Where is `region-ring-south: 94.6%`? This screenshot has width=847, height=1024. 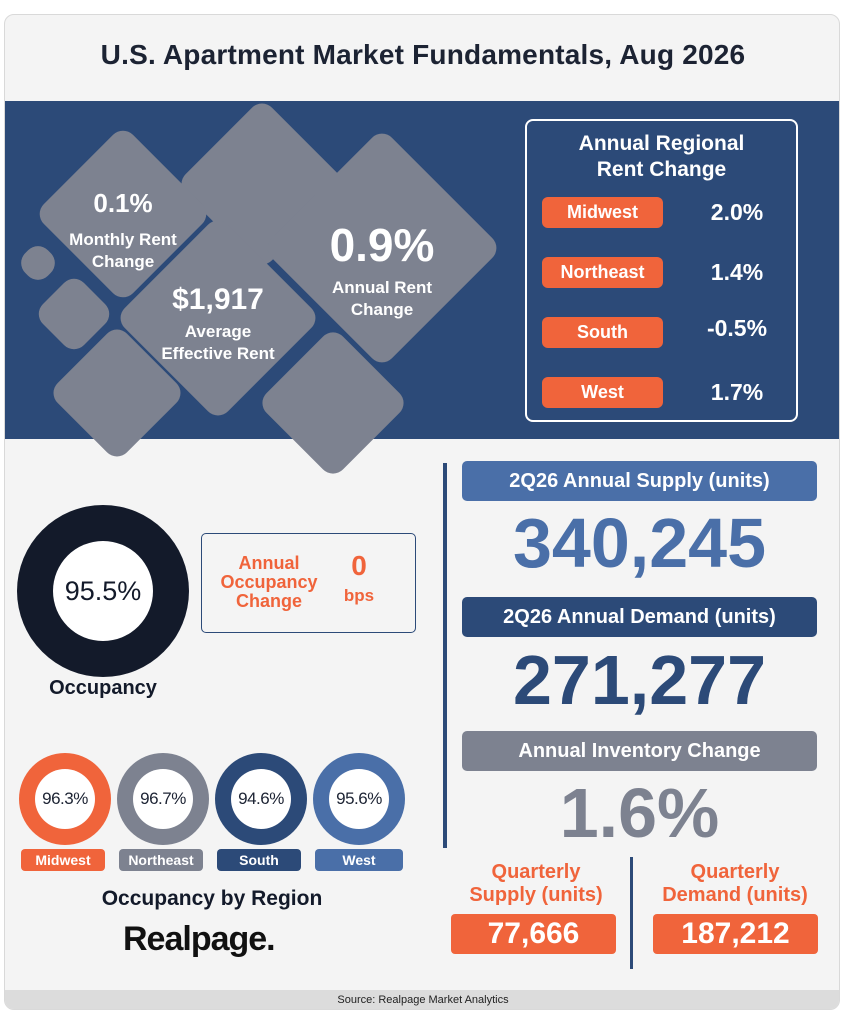 region-ring-south: 94.6% is located at coordinates (261, 799).